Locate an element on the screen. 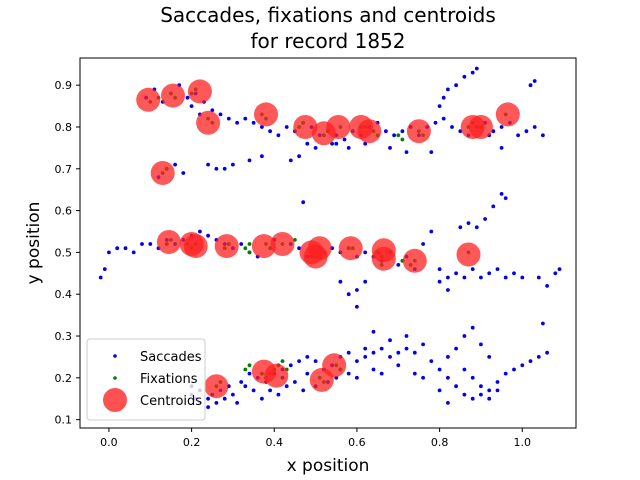 The image size is (640, 480). x-tick-label: 0.2 is located at coordinates (192, 442).